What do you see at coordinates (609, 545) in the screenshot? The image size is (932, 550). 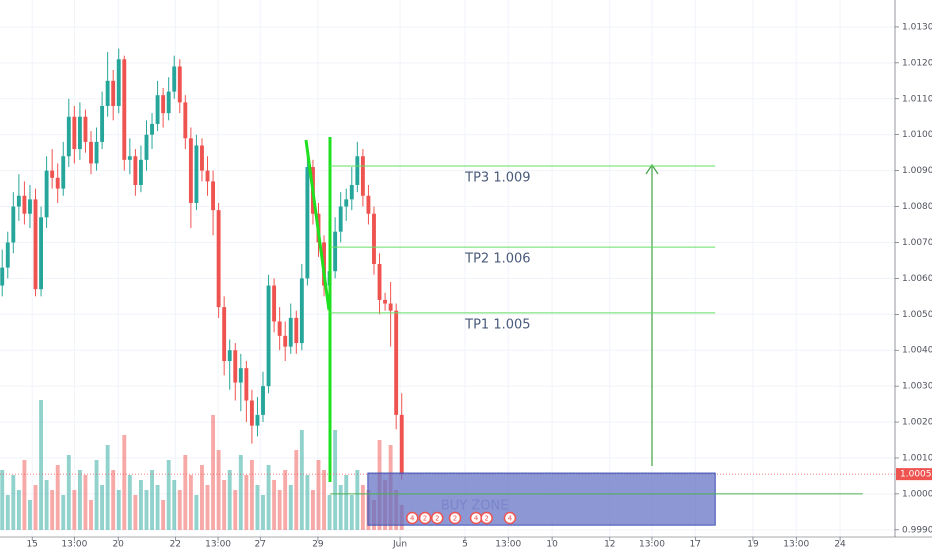 I see `x-tick-label: 12` at bounding box center [609, 545].